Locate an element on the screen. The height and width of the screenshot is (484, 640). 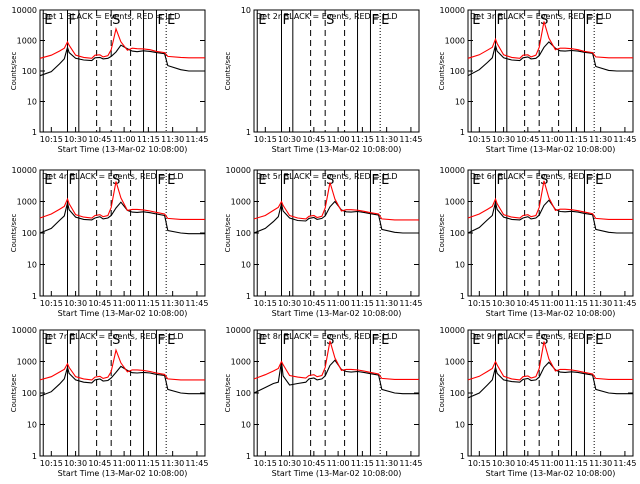
panel-title: Det 3r BLACK = Events, RED = LLD is located at coordinates (541, 16).